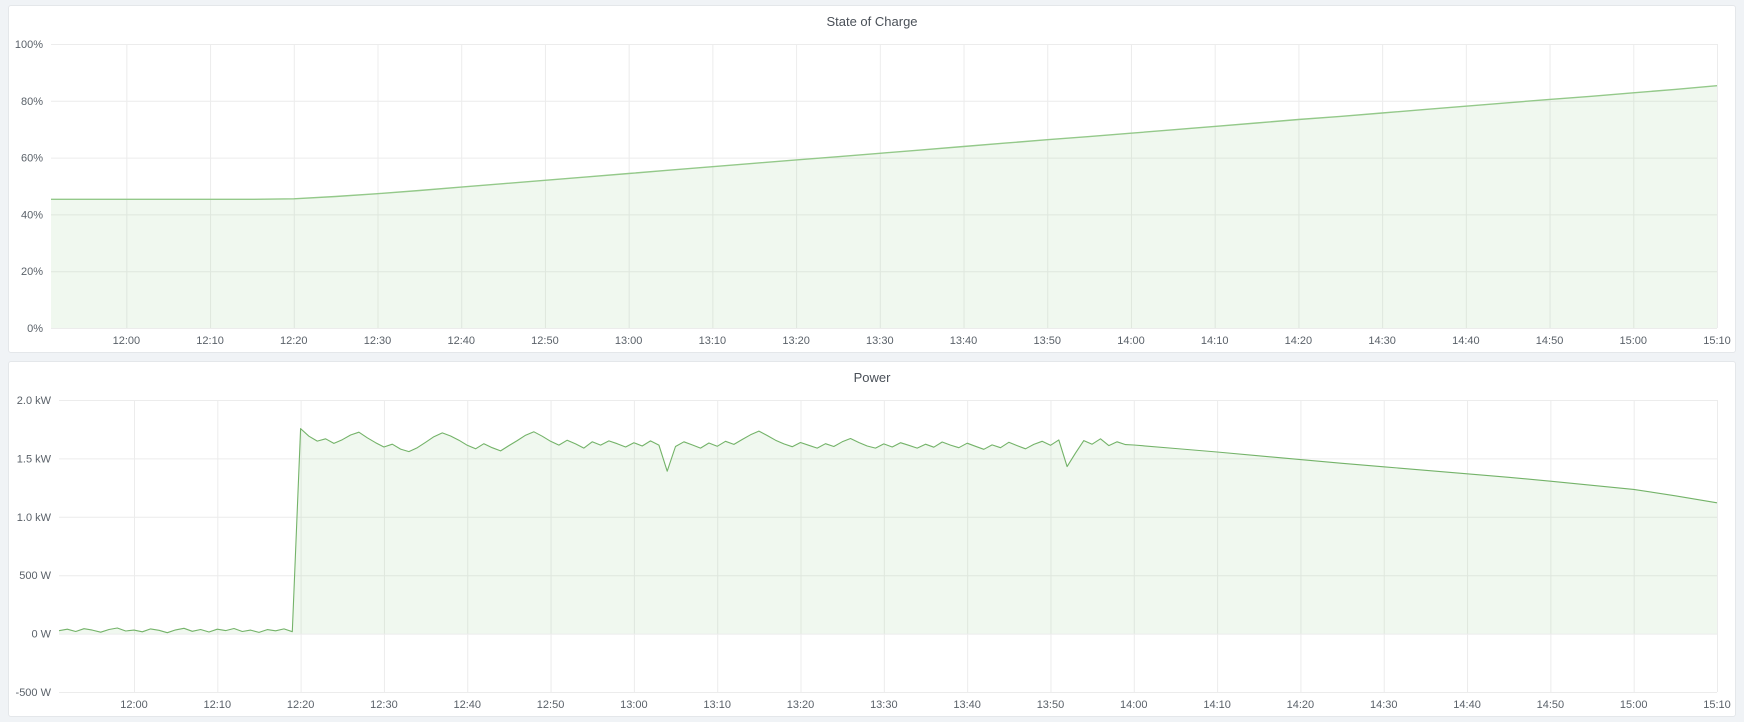 Image resolution: width=1744 pixels, height=722 pixels. I want to click on y-axis-tick-label: 500 W, so click(35, 576).